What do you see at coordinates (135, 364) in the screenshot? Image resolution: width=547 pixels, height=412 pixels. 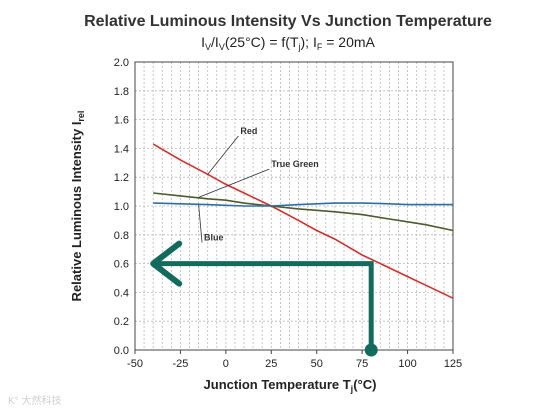 I see `x-tick-label: -50` at bounding box center [135, 364].